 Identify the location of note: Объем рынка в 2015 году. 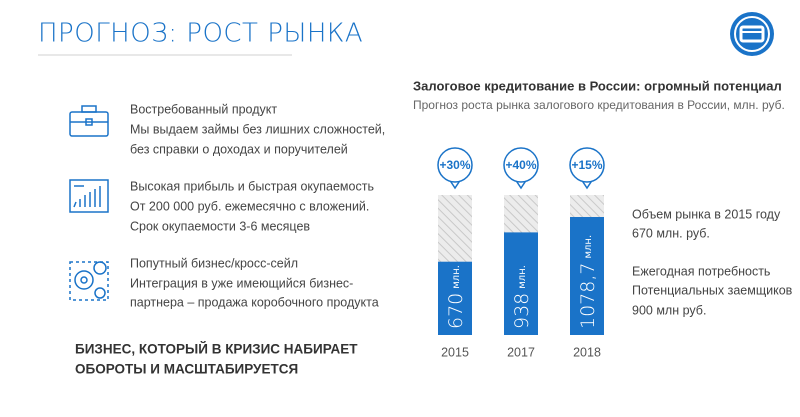
(706, 214).